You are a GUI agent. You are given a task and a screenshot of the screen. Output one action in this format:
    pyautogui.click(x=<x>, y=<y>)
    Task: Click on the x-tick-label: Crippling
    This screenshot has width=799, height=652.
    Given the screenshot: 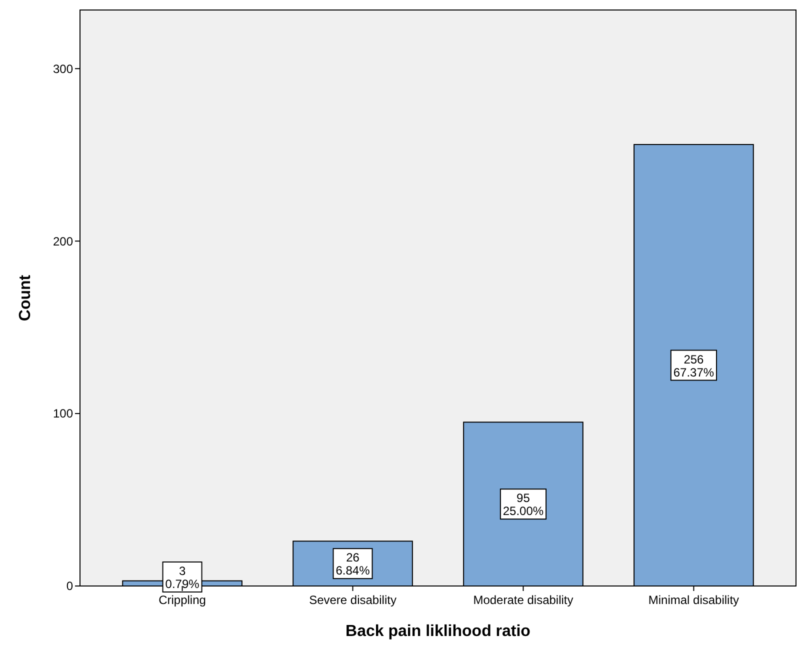 What is the action you would take?
    pyautogui.click(x=182, y=600)
    